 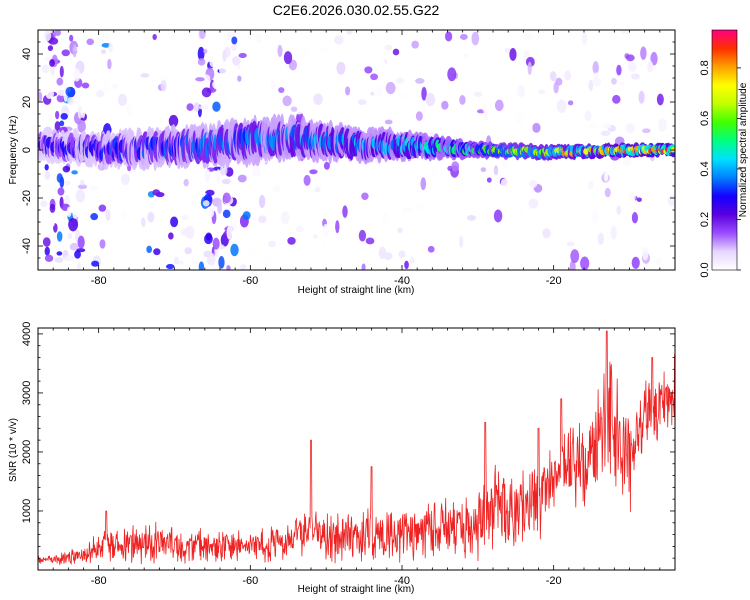 What do you see at coordinates (724, 150) in the screenshot?
I see `colorbar-gradient` at bounding box center [724, 150].